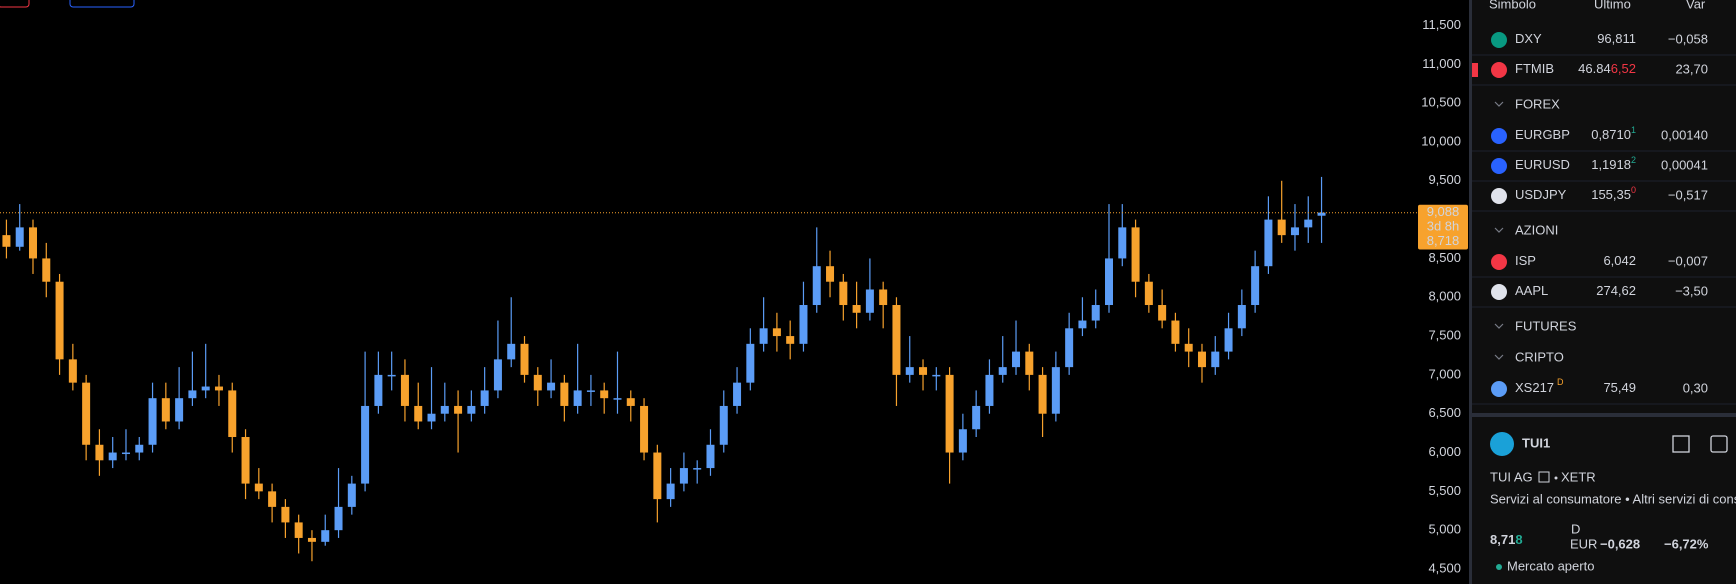  I want to click on last-price: 274,62, so click(1616, 290).